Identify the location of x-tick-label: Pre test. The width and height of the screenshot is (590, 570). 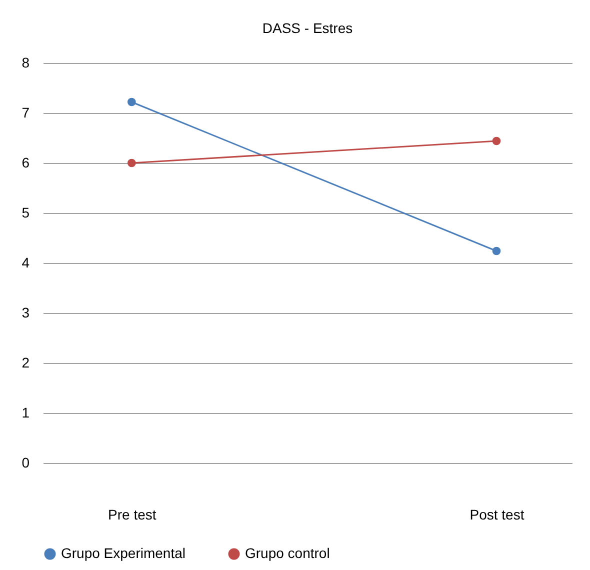
(132, 514).